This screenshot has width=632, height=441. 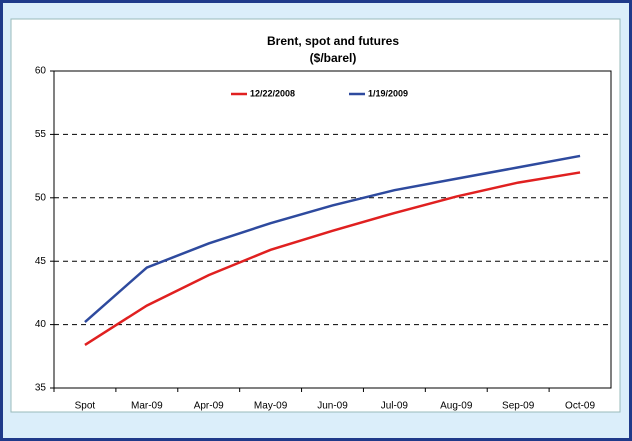 I want to click on y-tick-label: 45, so click(x=41, y=261).